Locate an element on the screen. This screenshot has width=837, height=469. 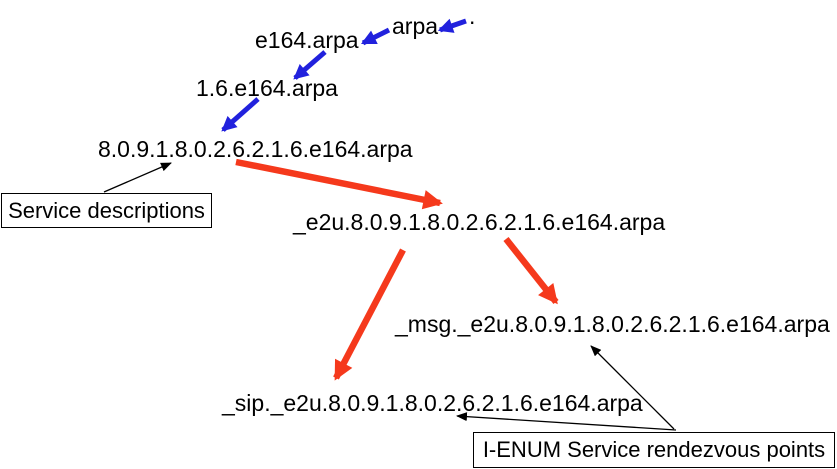
delegation-arrow-root-to-arpa is located at coordinates (452, 25).